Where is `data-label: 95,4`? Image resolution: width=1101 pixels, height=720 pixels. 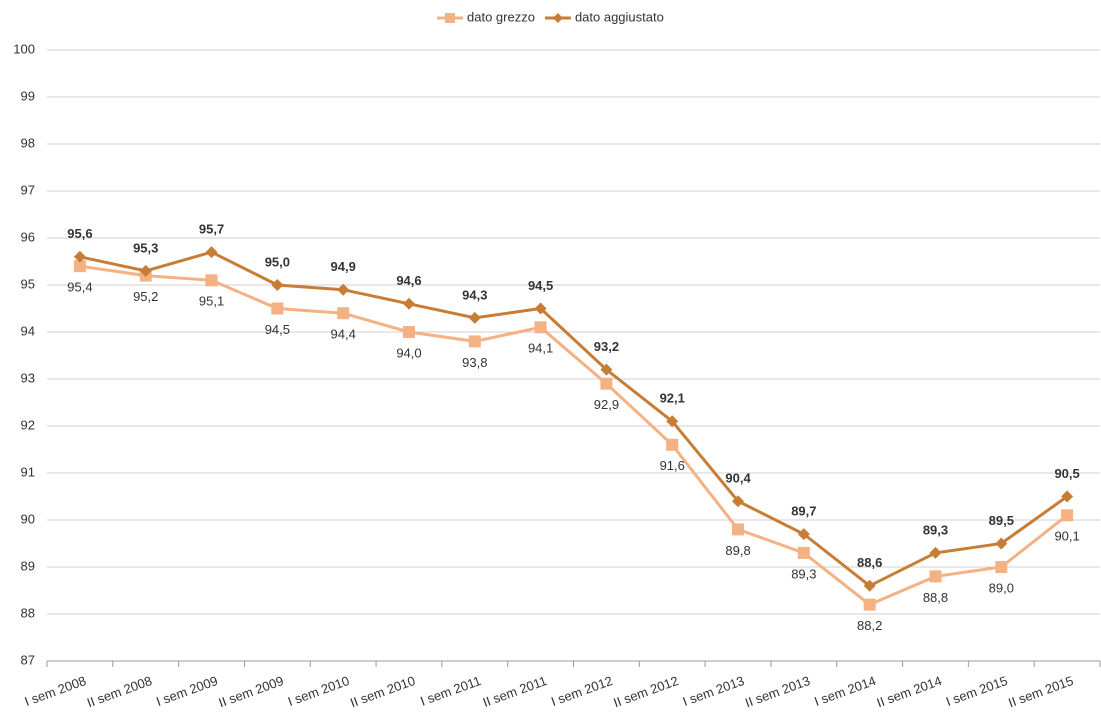 data-label: 95,4 is located at coordinates (79, 287).